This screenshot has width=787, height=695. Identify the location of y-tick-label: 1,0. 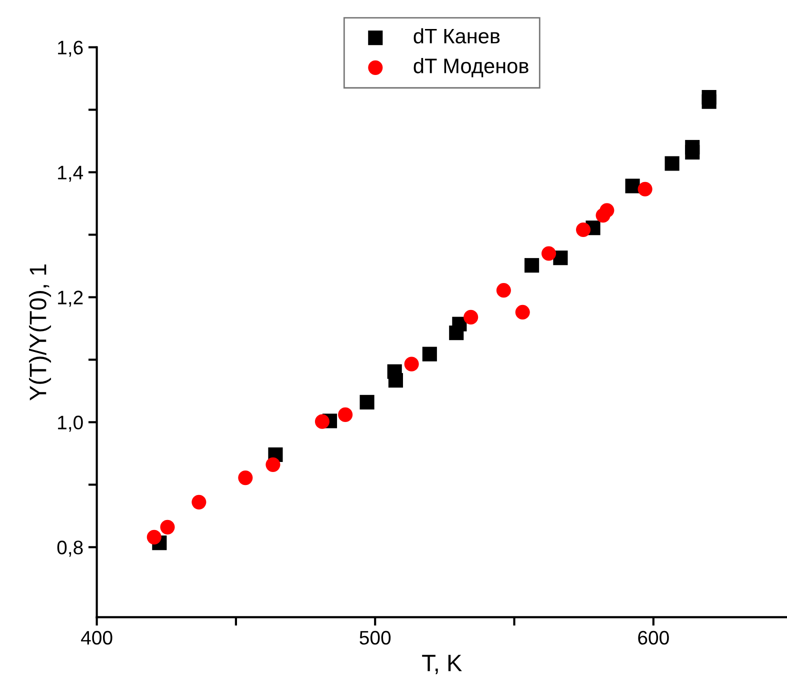
(70, 424).